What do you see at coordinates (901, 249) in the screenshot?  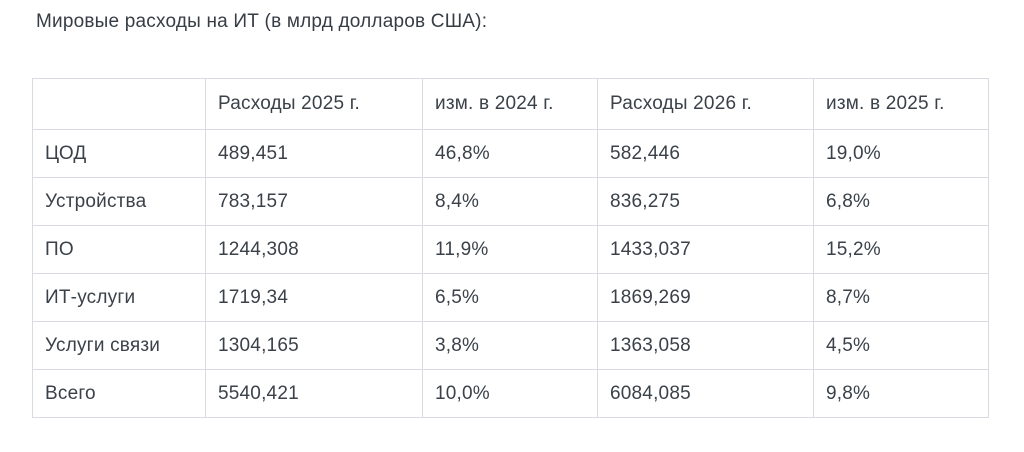 I see `cell-change-2025: 15,2%` at bounding box center [901, 249].